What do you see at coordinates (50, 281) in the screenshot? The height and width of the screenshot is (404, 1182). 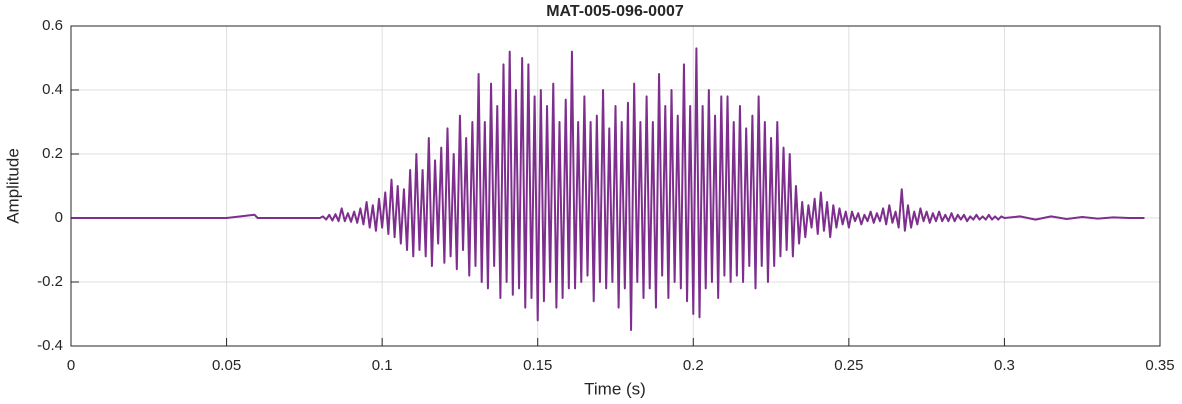 I see `y-tick-label: -0.2` at bounding box center [50, 281].